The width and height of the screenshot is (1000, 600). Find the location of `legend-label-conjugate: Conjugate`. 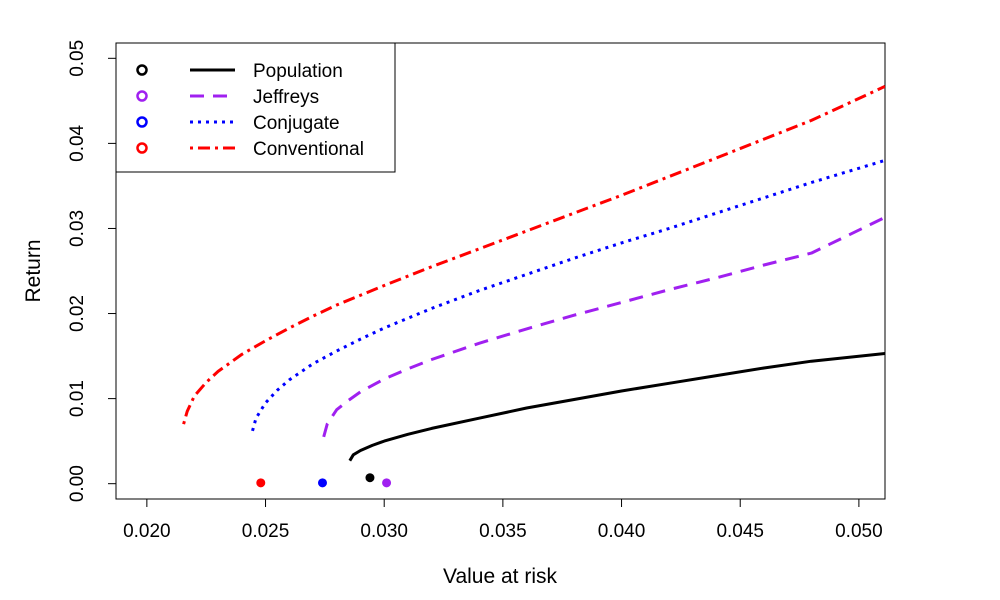

legend-label-conjugate: Conjugate is located at coordinates (296, 123).